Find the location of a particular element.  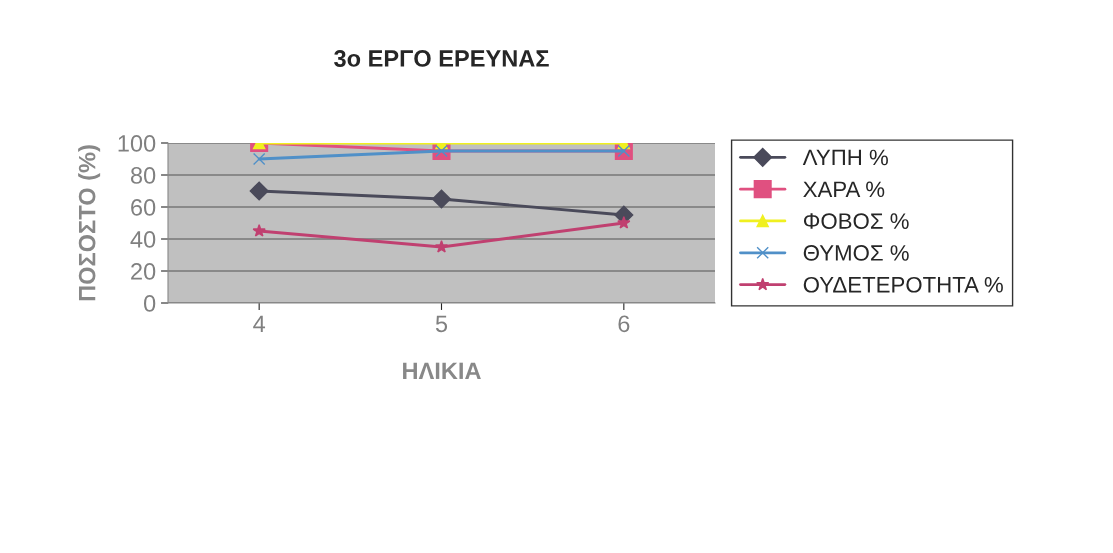

legend-label: ΦΟΒΟΣ % is located at coordinates (856, 221).